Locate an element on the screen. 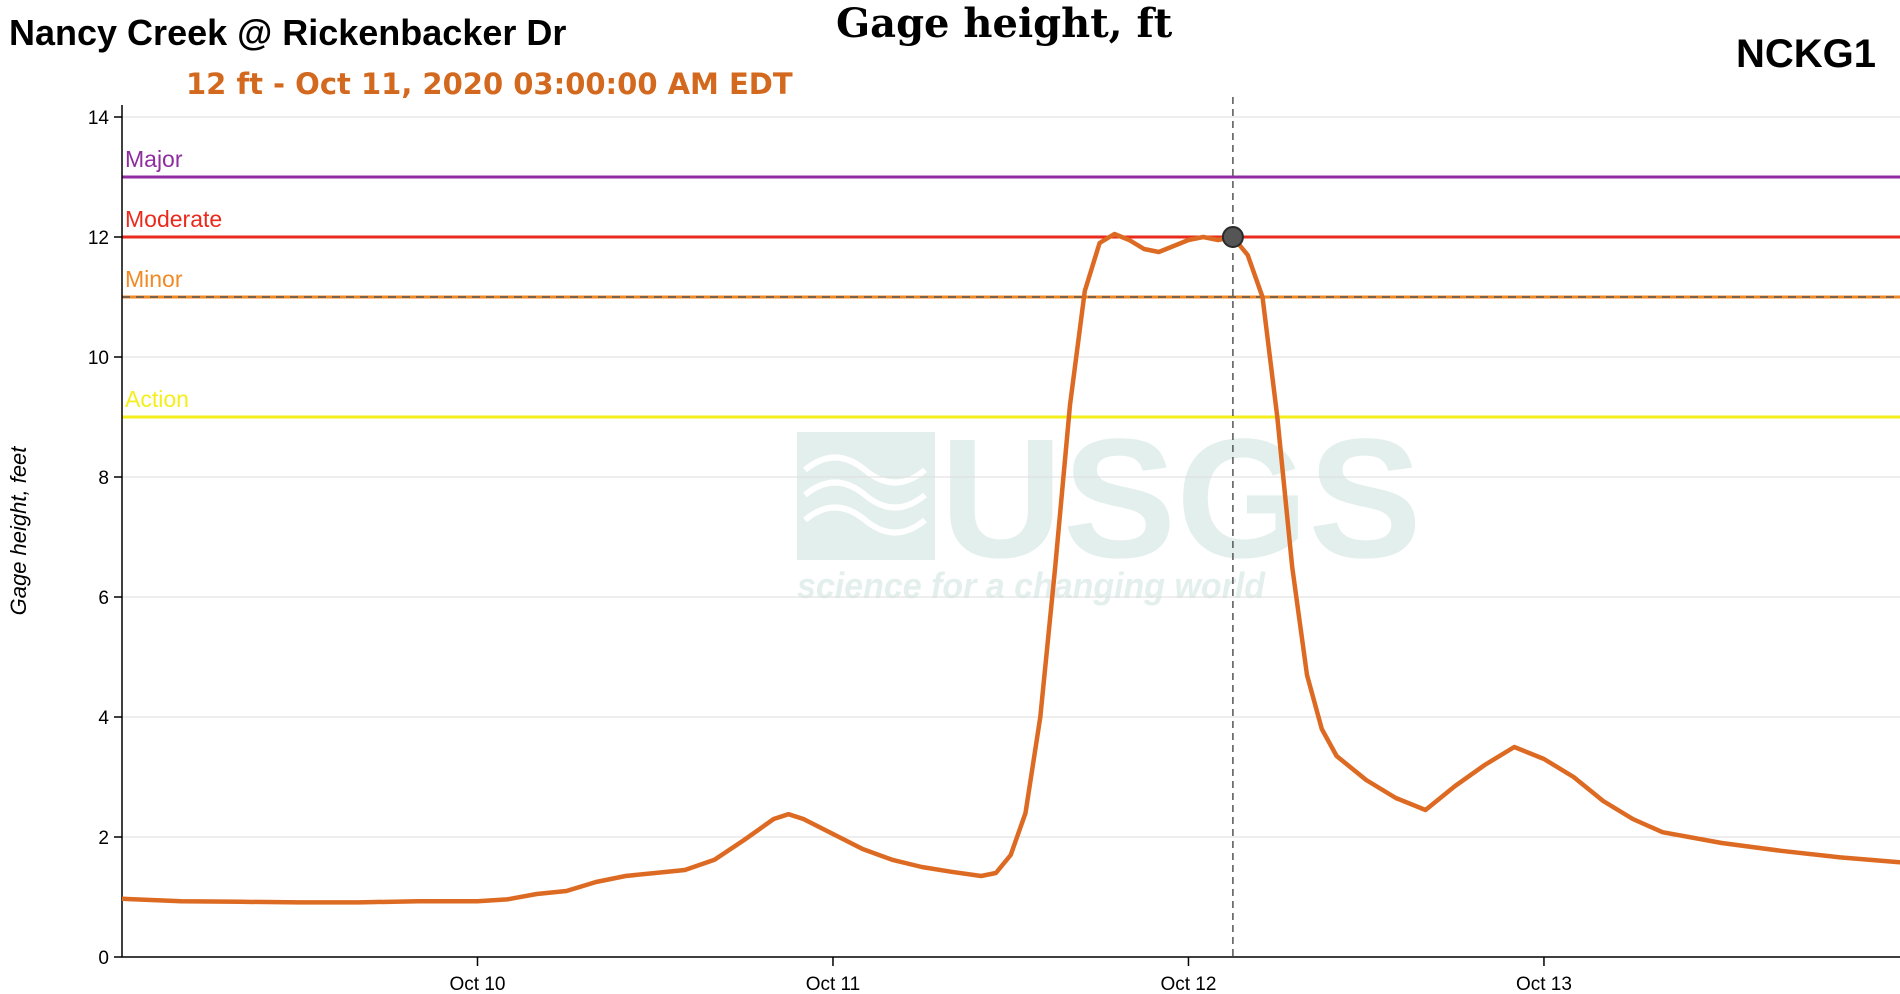 This screenshot has width=1900, height=994. threshold-label-moderate: Moderate is located at coordinates (173, 219).